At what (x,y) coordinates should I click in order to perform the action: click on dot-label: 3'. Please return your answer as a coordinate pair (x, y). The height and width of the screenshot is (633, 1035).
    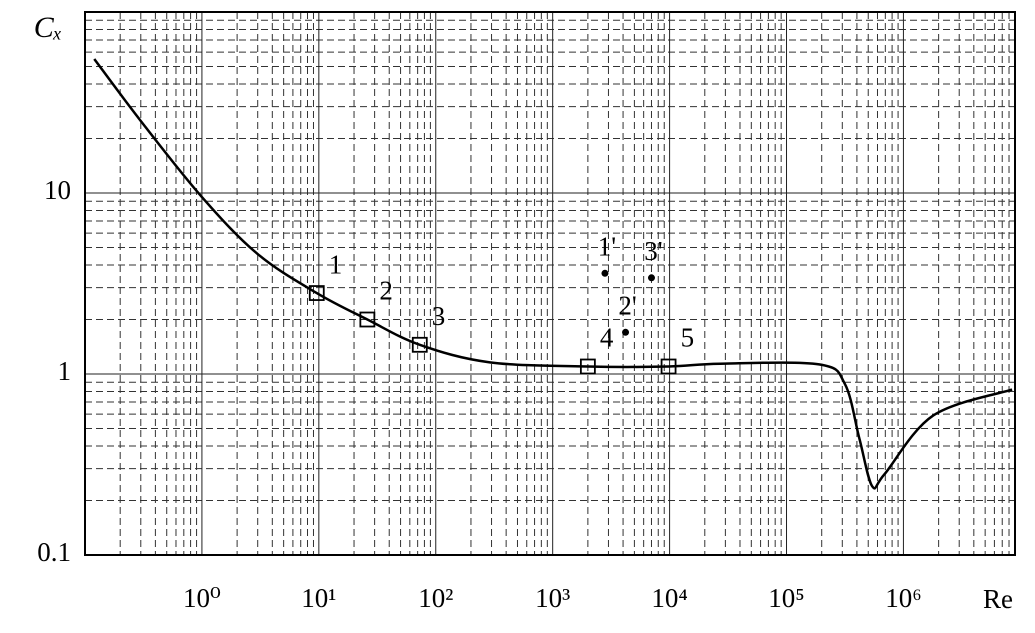
    Looking at the image, I should click on (653, 251).